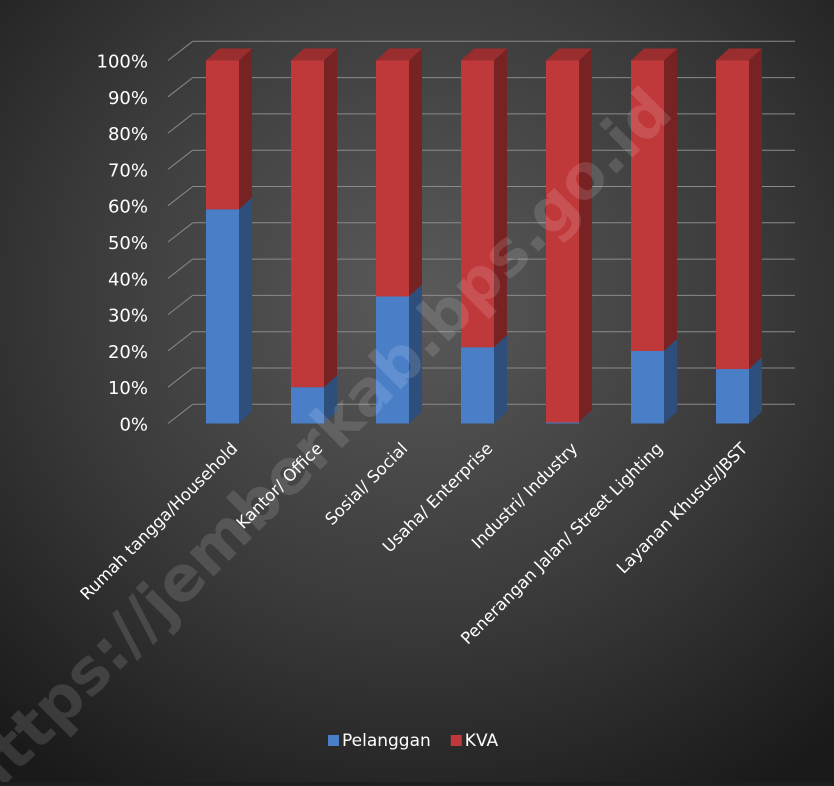 This screenshot has height=786, width=834. Describe the element at coordinates (128, 207) in the screenshot. I see `y-tick-label: 60%` at that location.